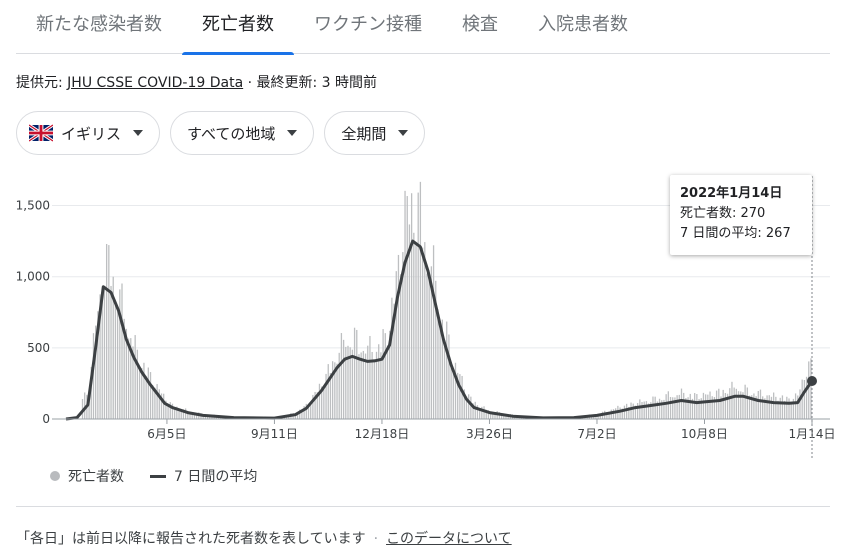 This screenshot has width=848, height=558. What do you see at coordinates (242, 133) in the screenshot?
I see `region-dropdown: すべての地域` at bounding box center [242, 133].